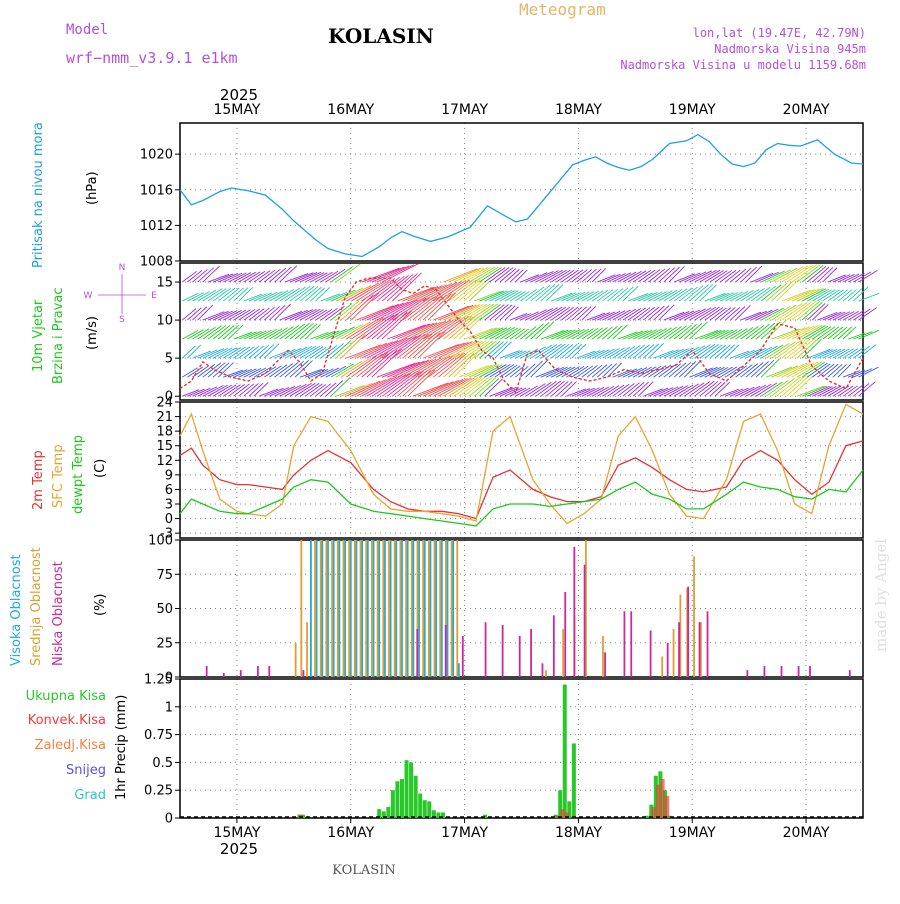 The height and width of the screenshot is (904, 900). Describe the element at coordinates (504, 750) in the screenshot. I see `precip-panel: 0 0.25 0.5 0.75 1 1.25` at that location.